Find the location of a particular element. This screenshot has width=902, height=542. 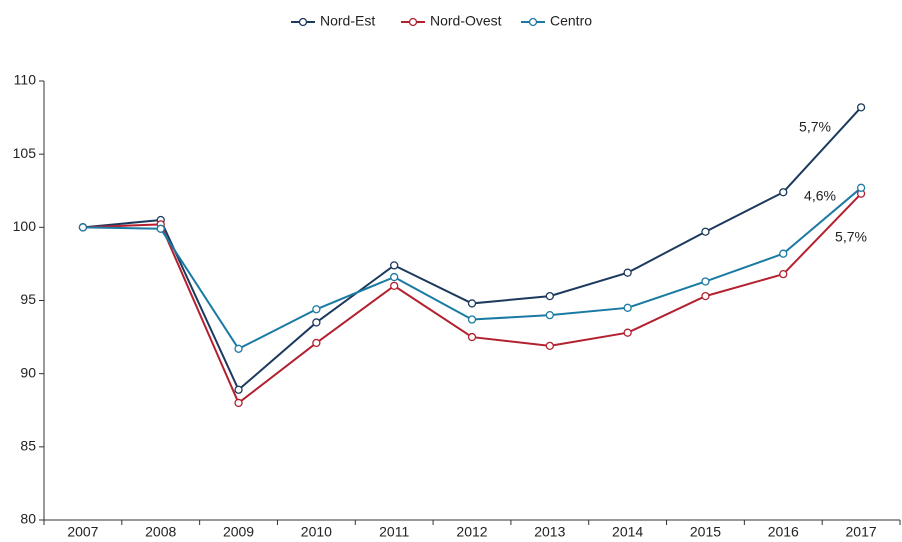

x-tick-label: 2014 is located at coordinates (627, 532).